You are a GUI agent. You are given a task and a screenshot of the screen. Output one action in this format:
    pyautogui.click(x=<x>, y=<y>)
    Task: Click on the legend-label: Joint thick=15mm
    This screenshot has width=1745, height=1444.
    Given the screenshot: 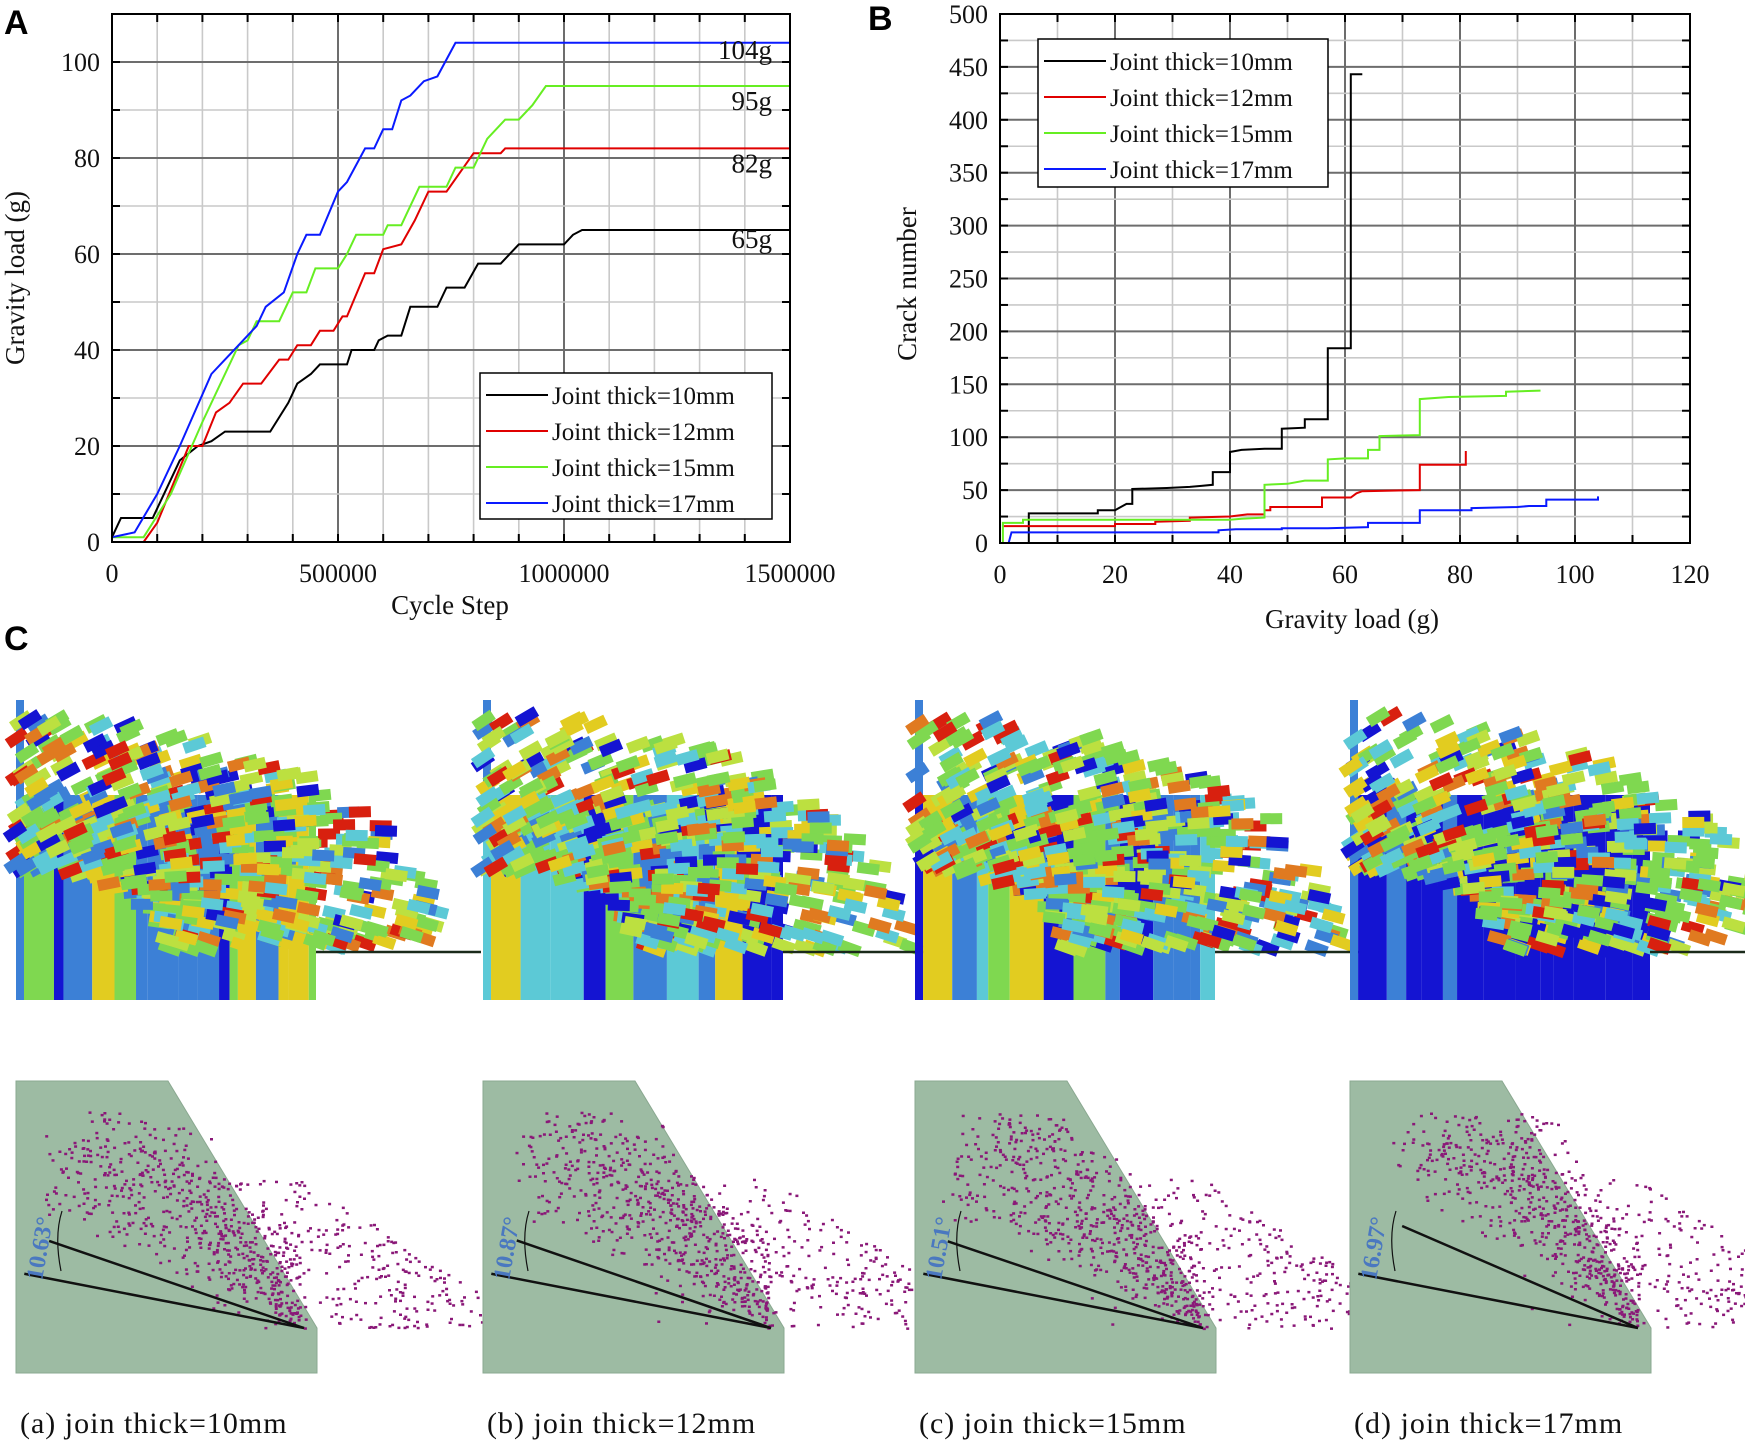 What is the action you would take?
    pyautogui.click(x=643, y=468)
    